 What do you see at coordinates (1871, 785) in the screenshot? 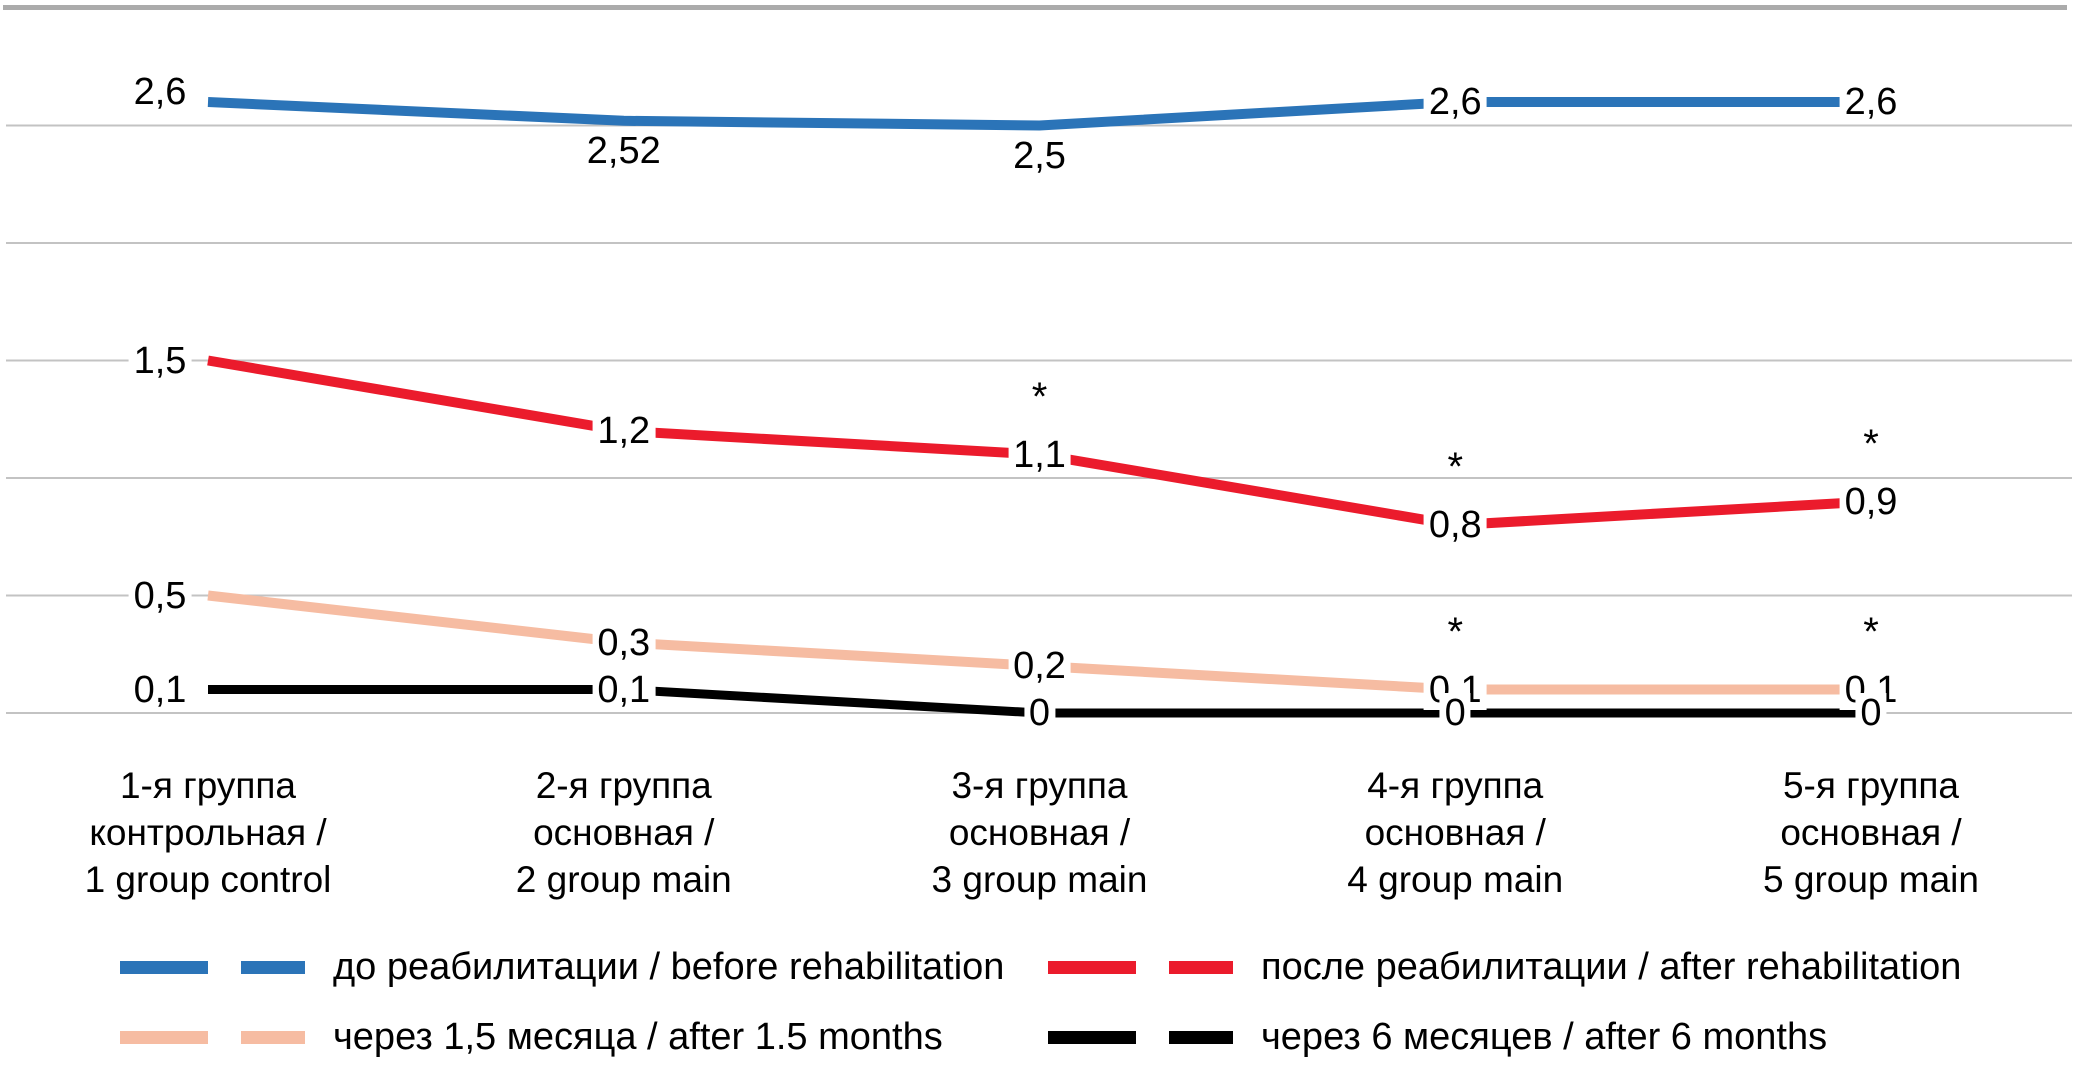
I see `category-label-line: 5-я группа` at bounding box center [1871, 785].